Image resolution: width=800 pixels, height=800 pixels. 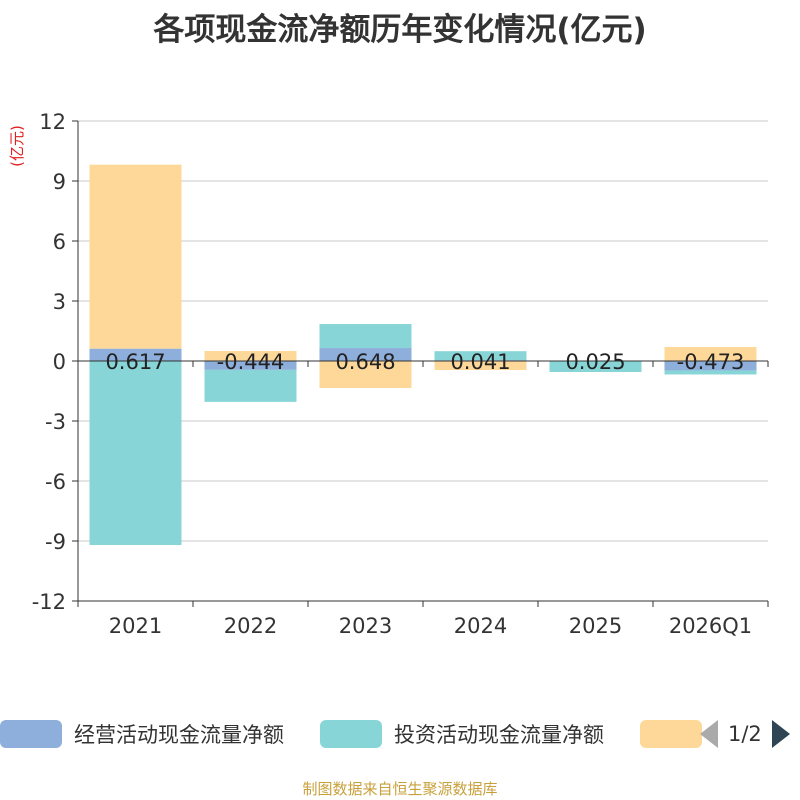 I want to click on y-tick-label: -6, so click(x=55, y=482).